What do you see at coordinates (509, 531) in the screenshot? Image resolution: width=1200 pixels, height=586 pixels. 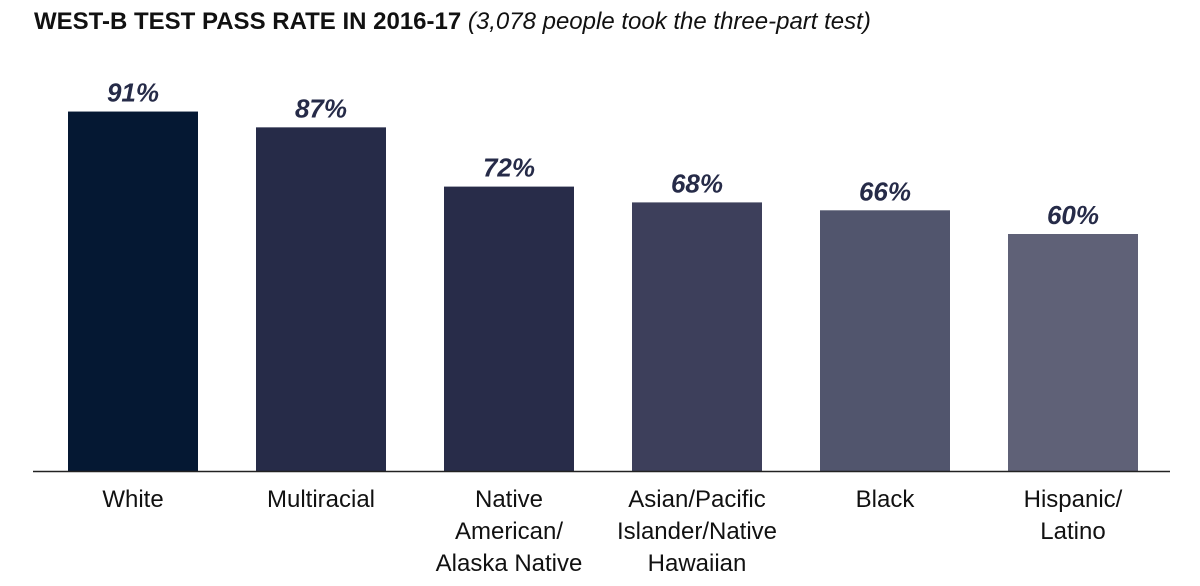 I see `category-label-native-american-alaska-native: Native American/ Alaska Native` at bounding box center [509, 531].